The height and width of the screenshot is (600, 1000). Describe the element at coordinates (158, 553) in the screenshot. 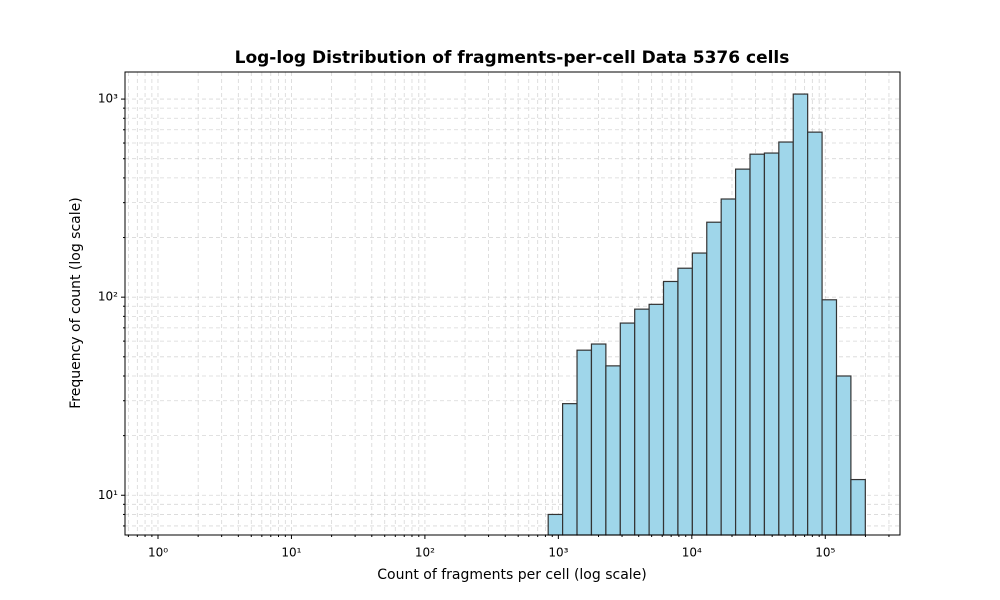

I see `x-tick-label: 10⁰` at that location.